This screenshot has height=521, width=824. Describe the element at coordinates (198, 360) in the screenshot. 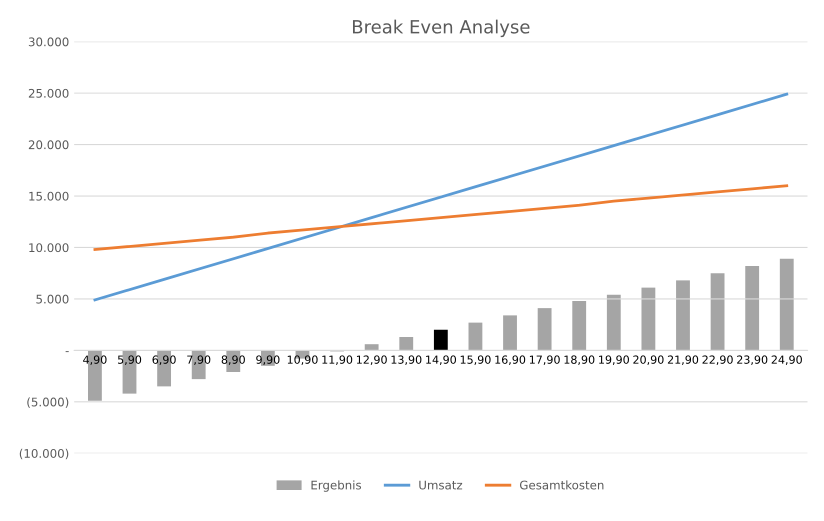

I see `x-tick-label: 7,90` at that location.